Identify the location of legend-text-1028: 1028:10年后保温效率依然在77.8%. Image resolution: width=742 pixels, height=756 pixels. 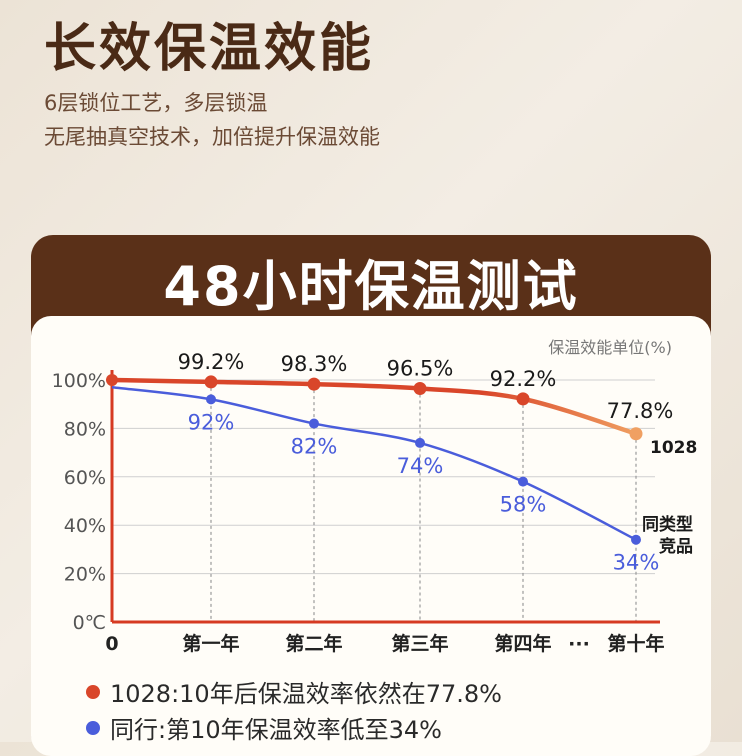
(306, 694).